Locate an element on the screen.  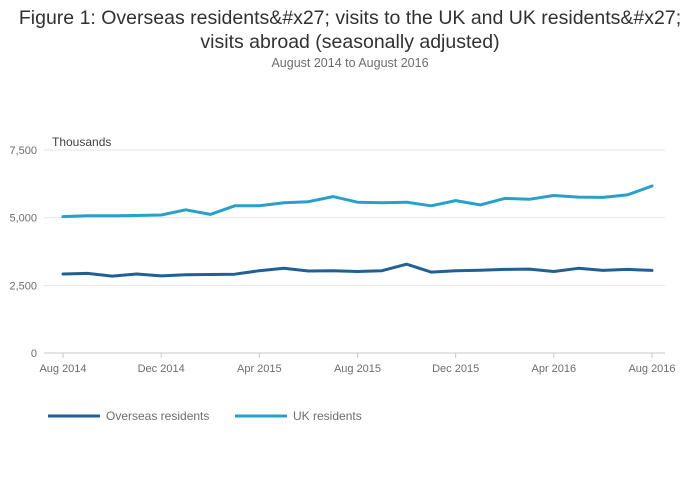
x-tick-label: Aug 2015 is located at coordinates (357, 369).